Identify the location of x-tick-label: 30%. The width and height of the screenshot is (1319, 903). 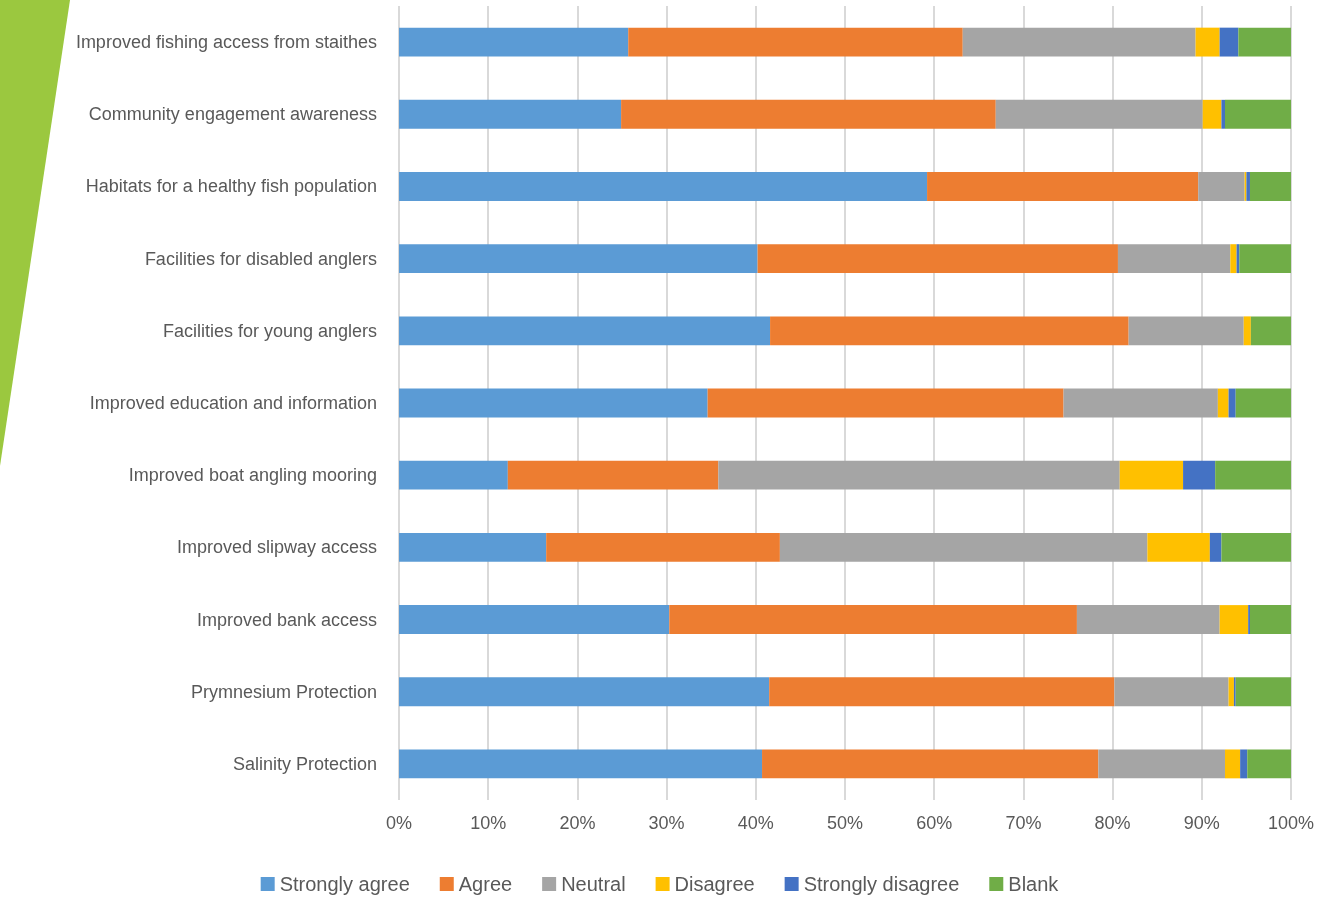
(666, 823).